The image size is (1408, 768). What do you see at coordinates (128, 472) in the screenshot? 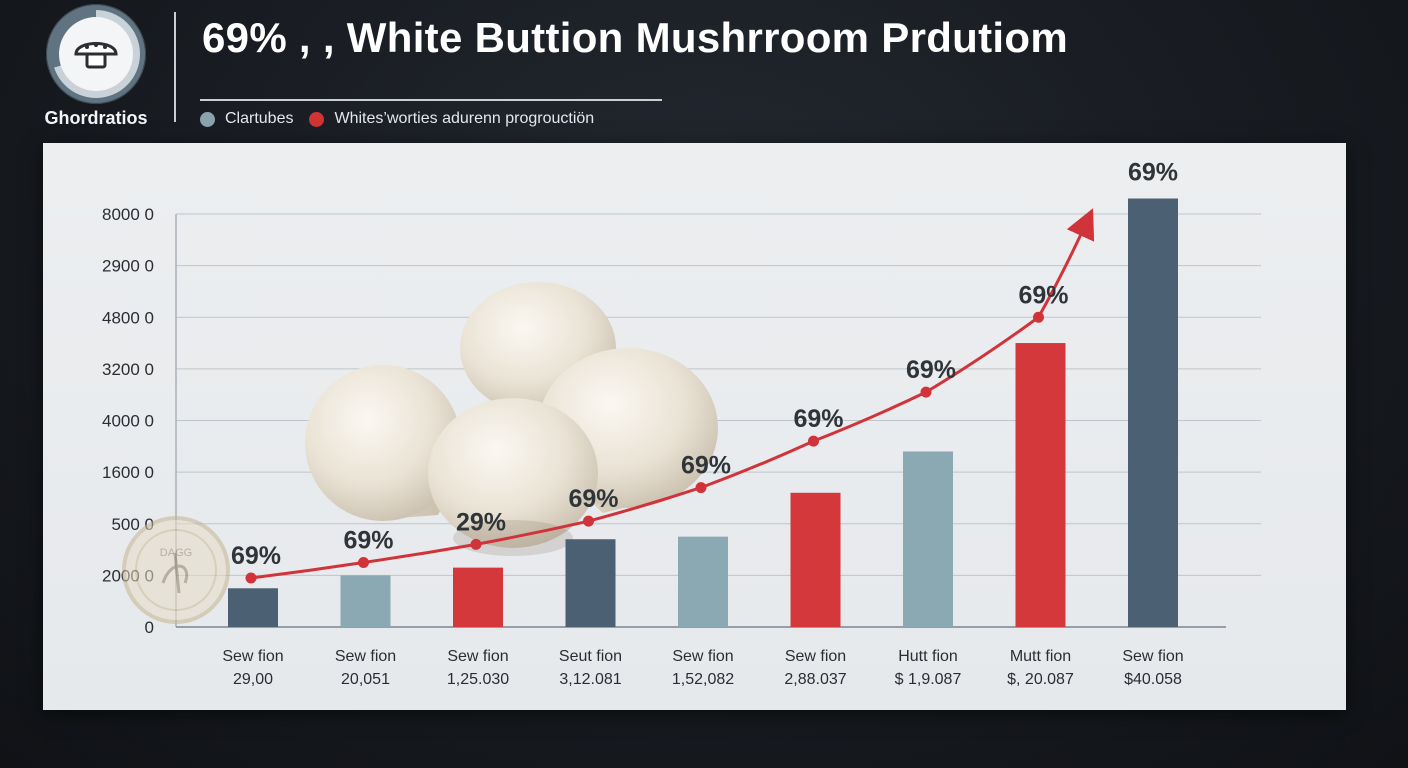
I see `y-tick-label: 1600 0` at bounding box center [128, 472].